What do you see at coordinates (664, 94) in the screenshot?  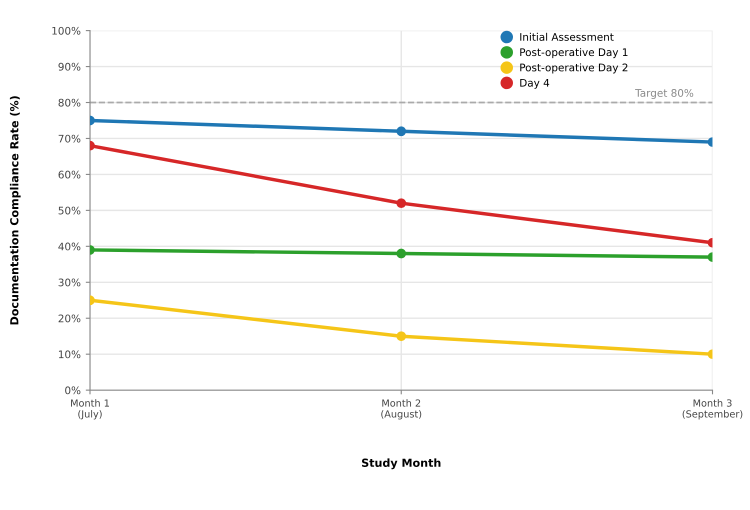 I see `ref-line-label: Target 80%` at bounding box center [664, 94].